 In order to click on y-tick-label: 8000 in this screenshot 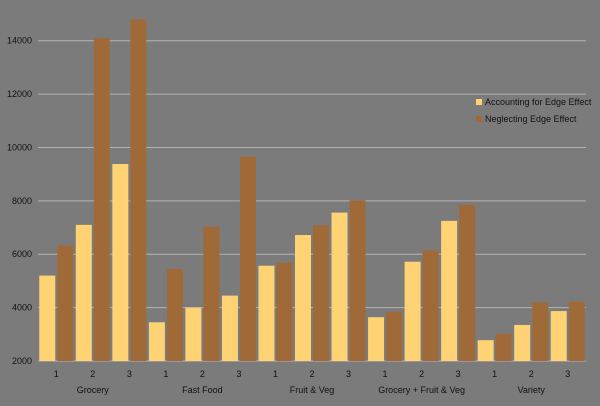, I will do `click(22, 201)`.